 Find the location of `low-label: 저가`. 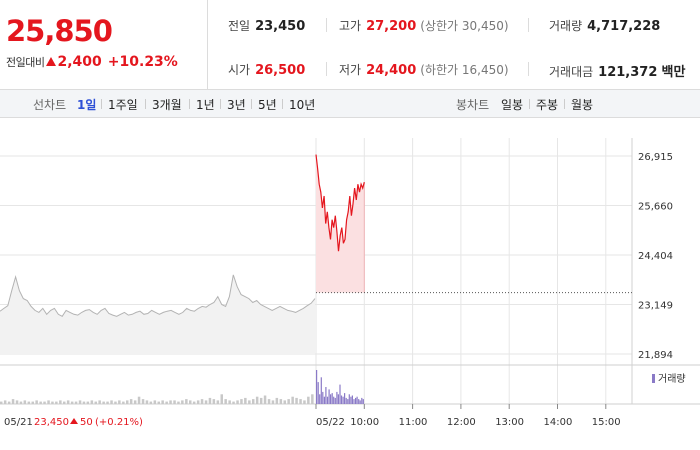

low-label: 저가 is located at coordinates (350, 70).